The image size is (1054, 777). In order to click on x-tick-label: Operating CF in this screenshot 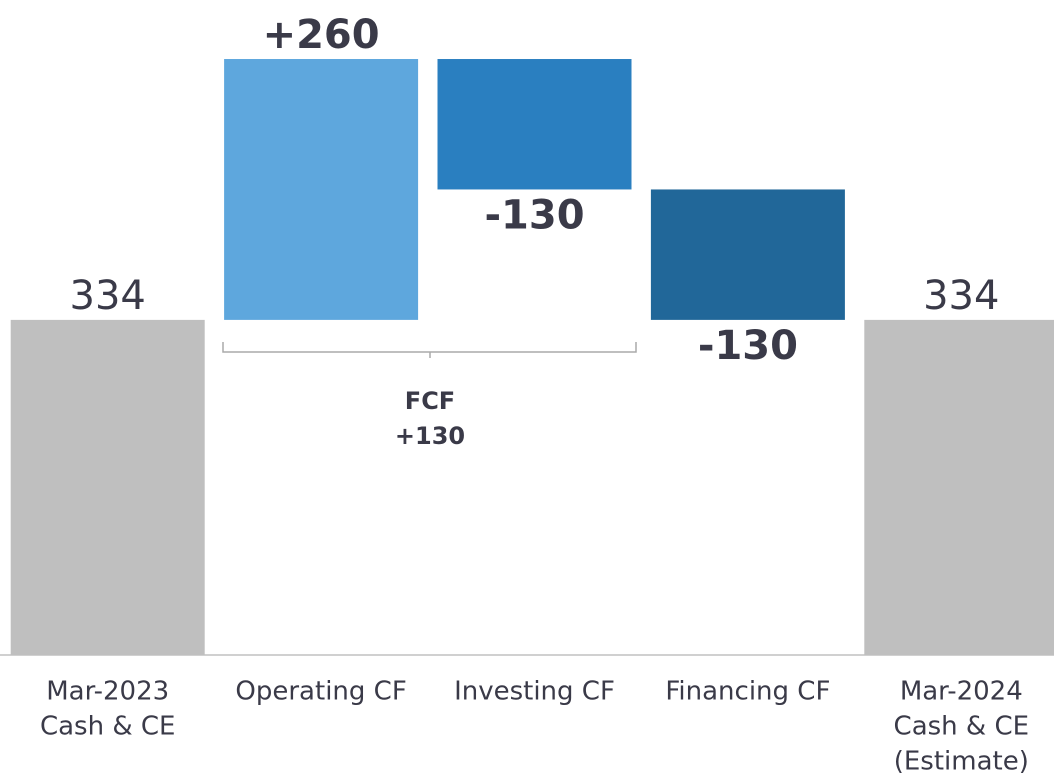, I will do `click(320, 692)`.